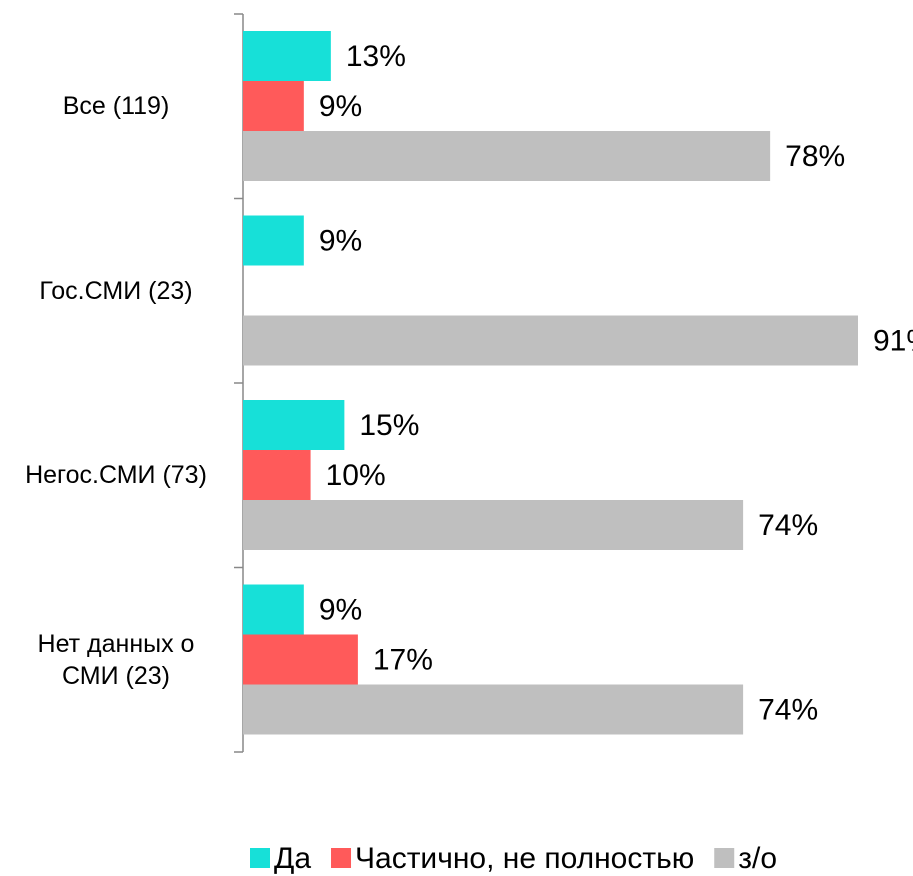  I want to click on data-label: 13%, so click(376, 56).